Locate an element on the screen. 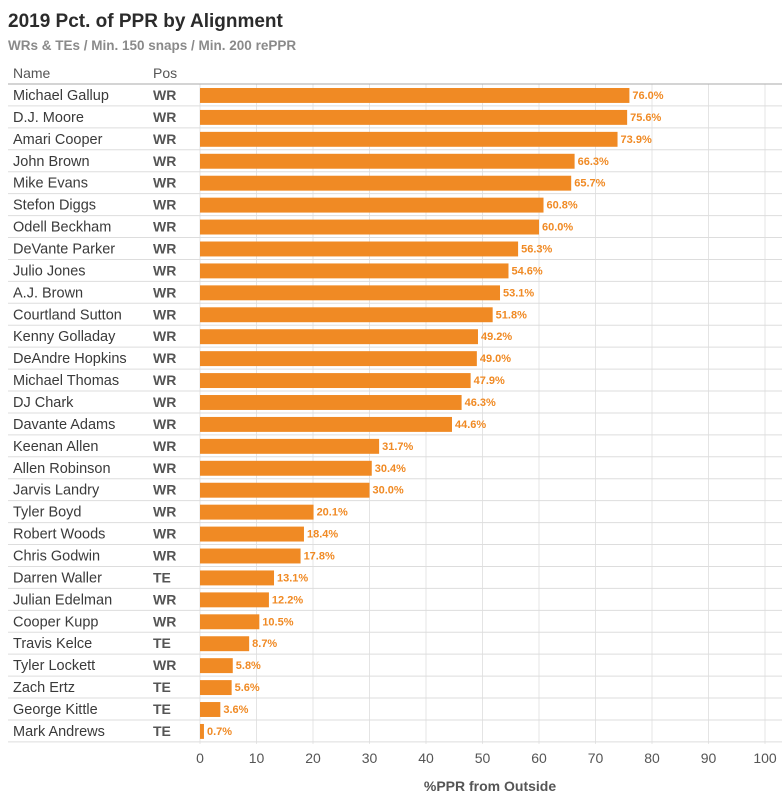  table-row: Tyler Boyd WR is located at coordinates (395, 514).